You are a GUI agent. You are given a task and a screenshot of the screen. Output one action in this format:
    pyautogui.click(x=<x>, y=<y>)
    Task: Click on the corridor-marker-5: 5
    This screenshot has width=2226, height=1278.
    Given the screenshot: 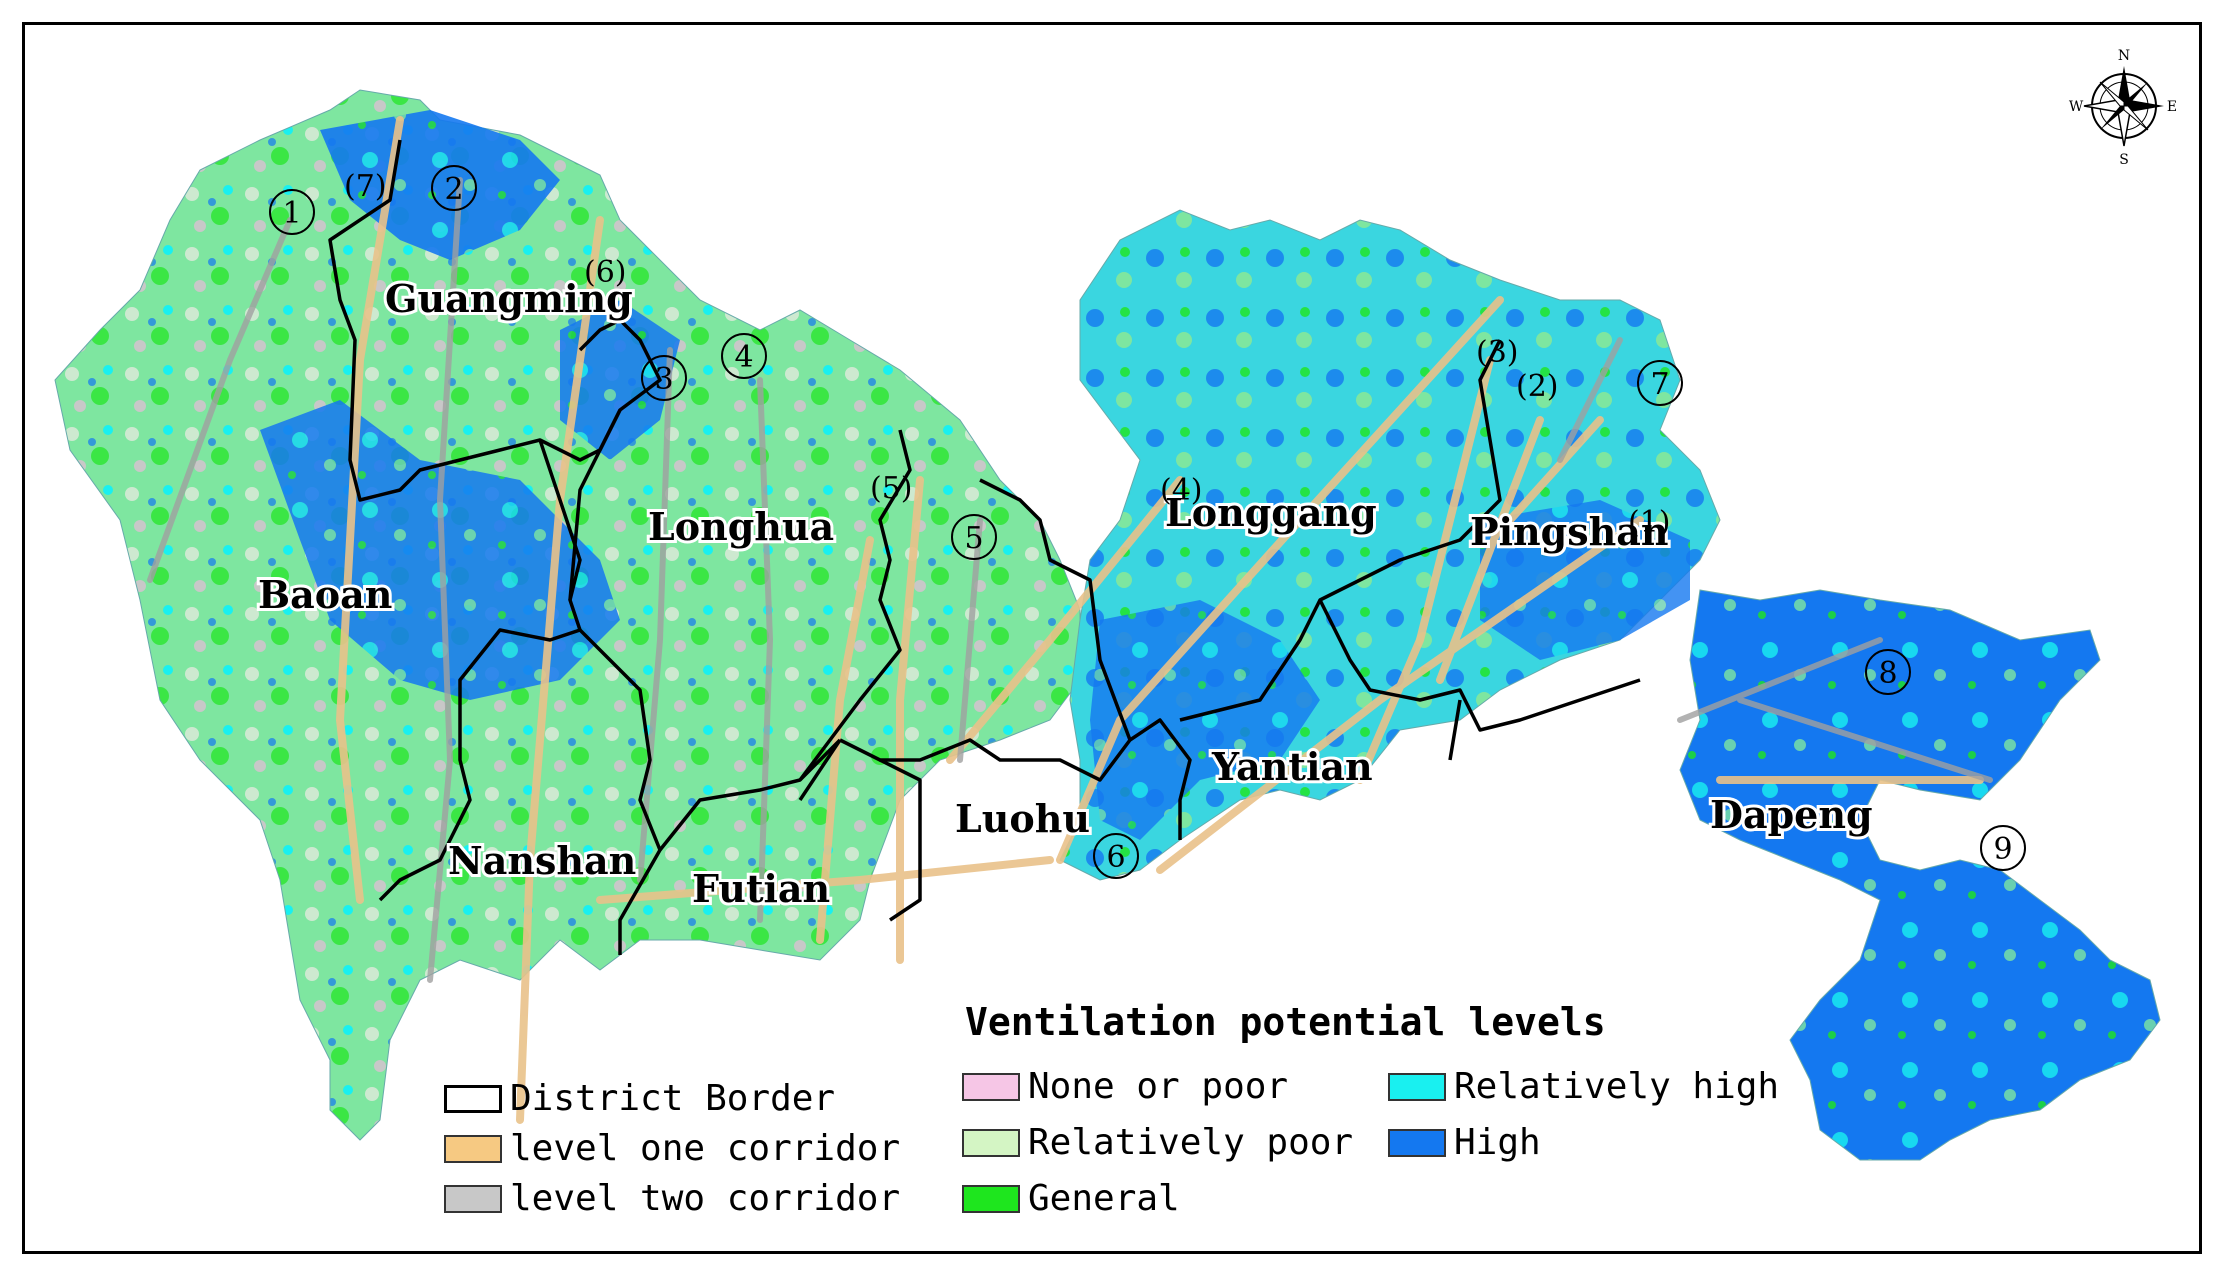 What is the action you would take?
    pyautogui.click(x=974, y=537)
    